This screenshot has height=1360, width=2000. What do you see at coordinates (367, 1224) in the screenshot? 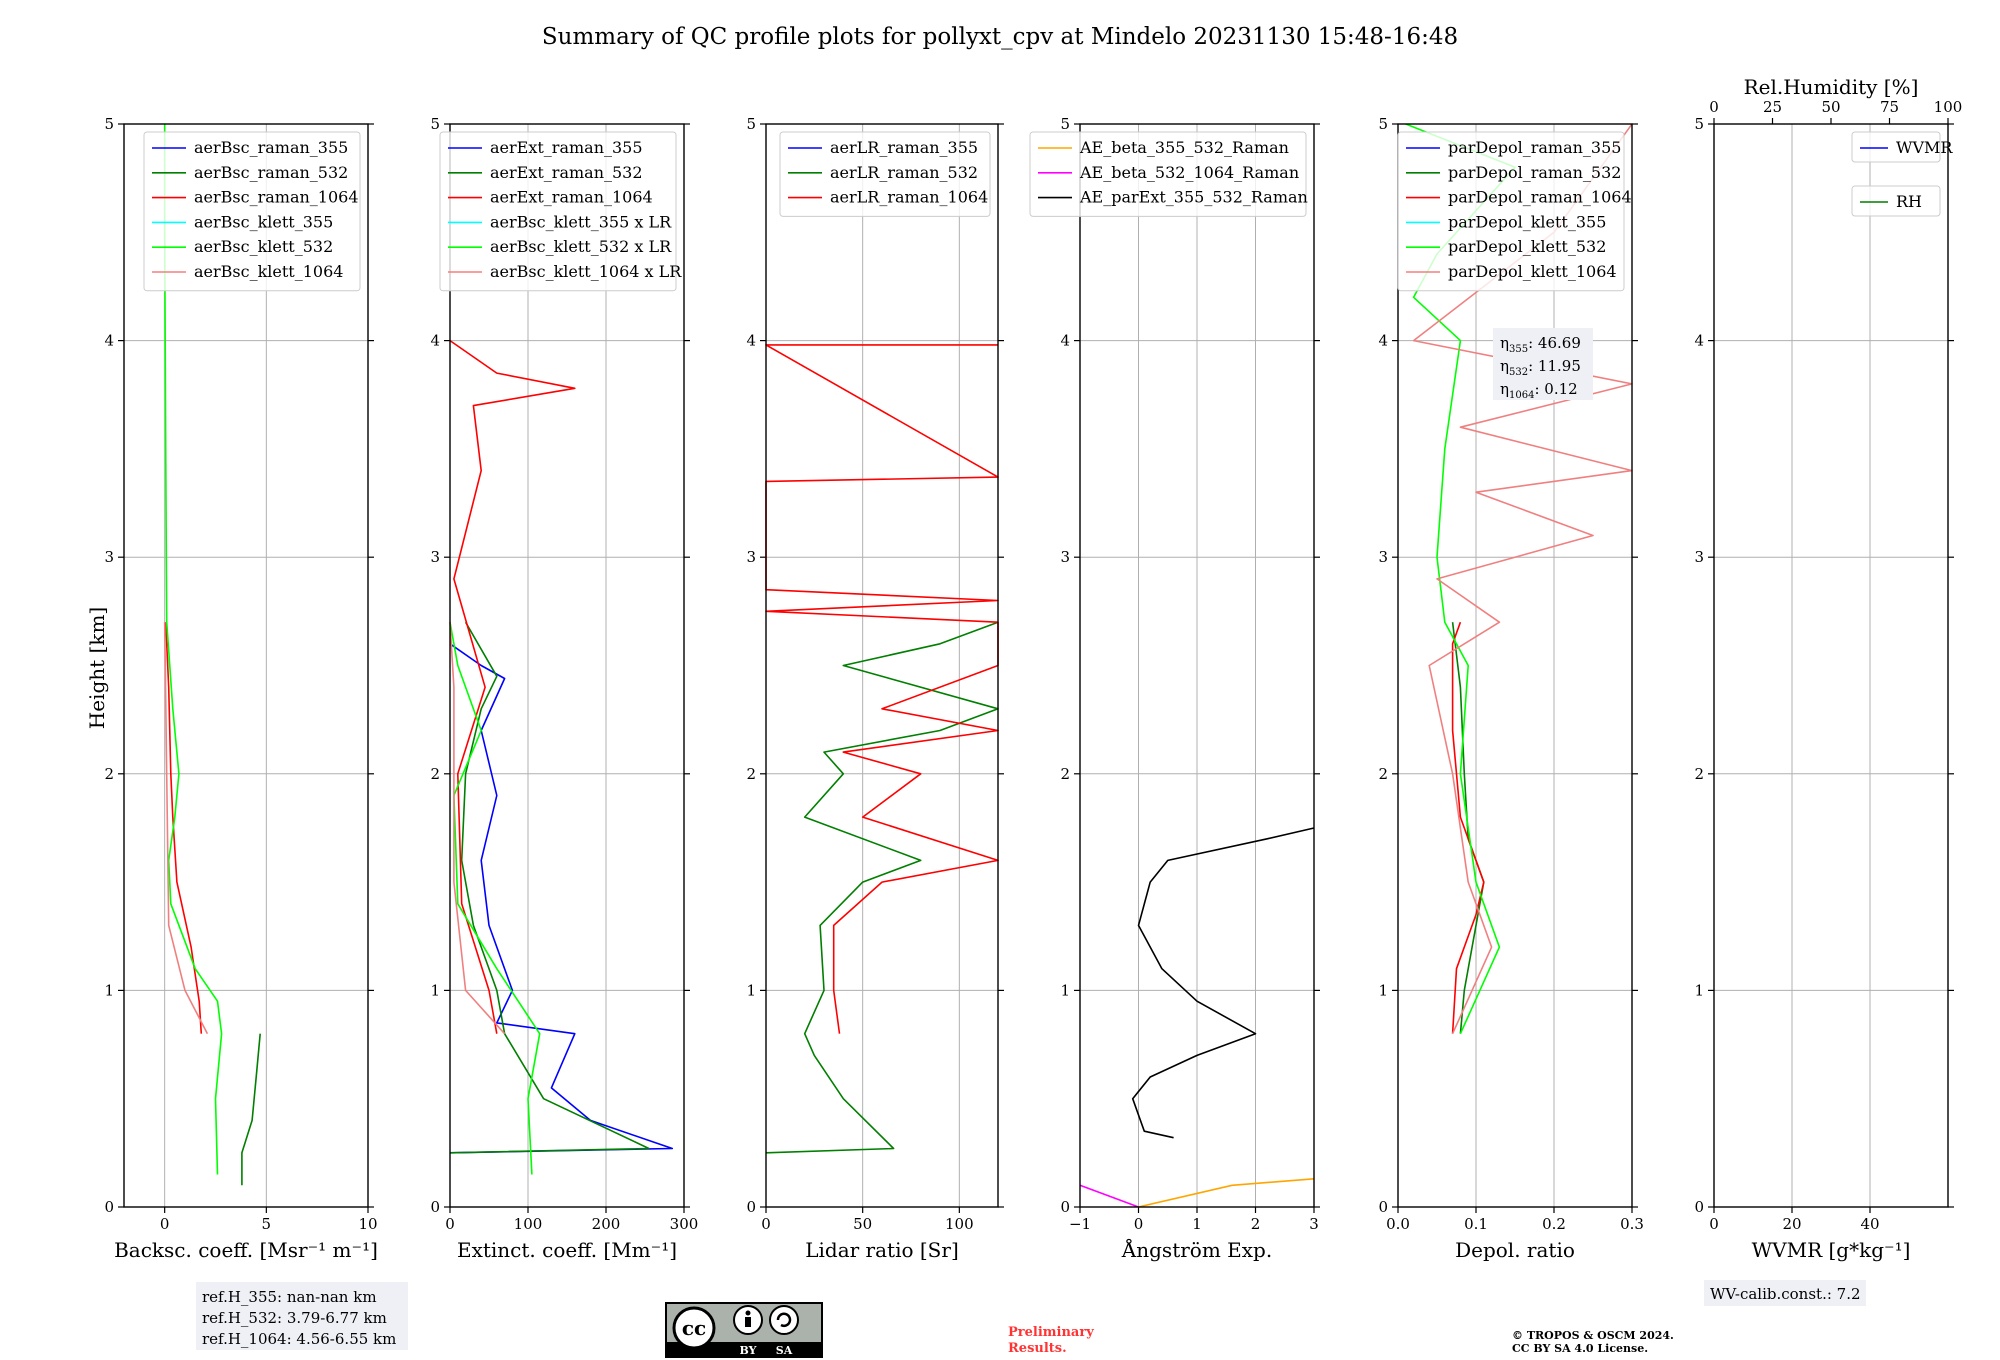
I see `x-tick-label: 10` at bounding box center [367, 1224].